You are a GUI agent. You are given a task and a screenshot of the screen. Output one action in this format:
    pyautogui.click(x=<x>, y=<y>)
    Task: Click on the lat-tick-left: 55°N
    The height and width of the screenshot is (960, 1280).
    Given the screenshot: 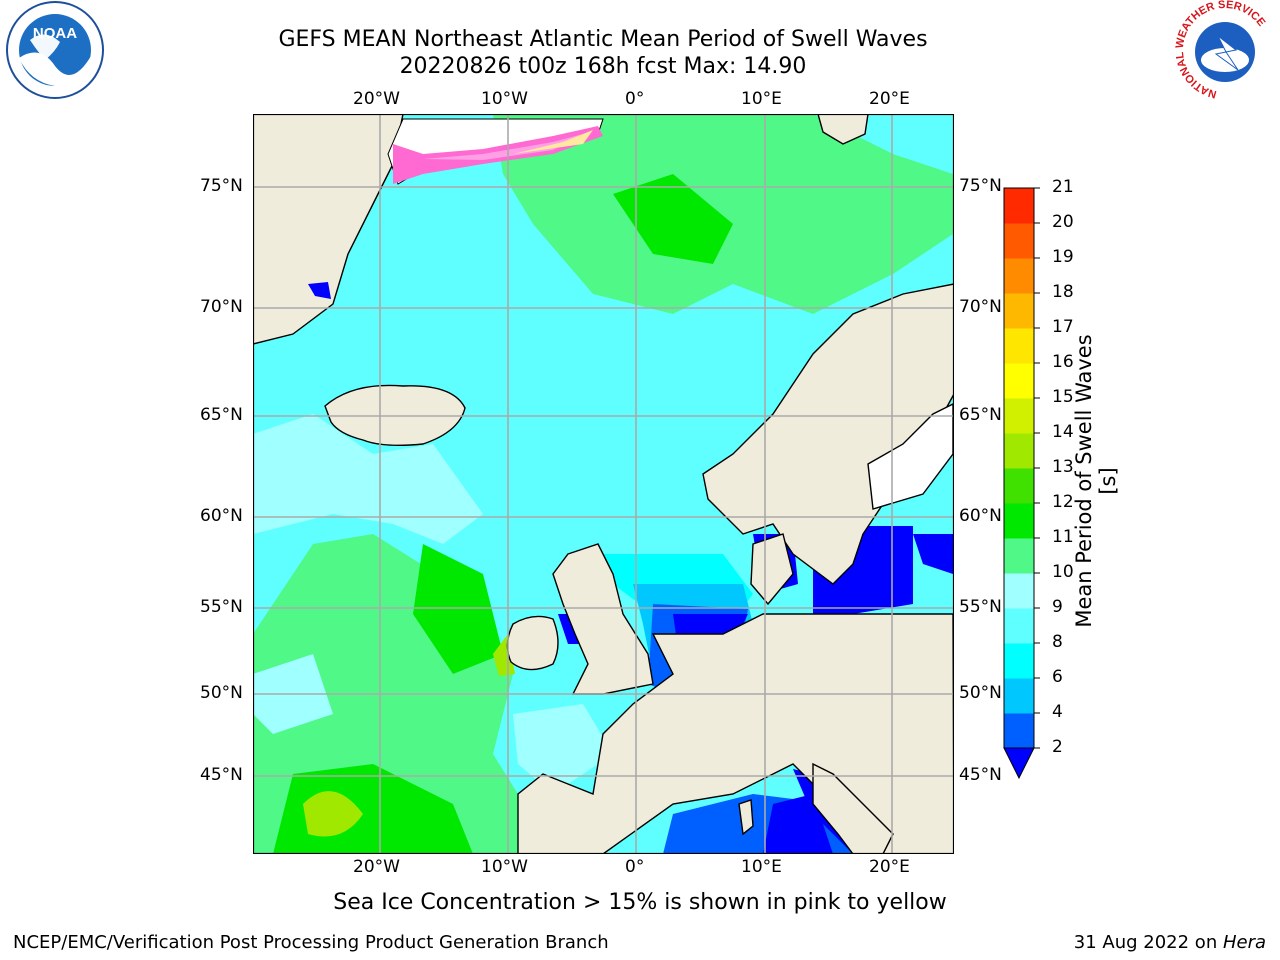 What is the action you would take?
    pyautogui.click(x=221, y=607)
    